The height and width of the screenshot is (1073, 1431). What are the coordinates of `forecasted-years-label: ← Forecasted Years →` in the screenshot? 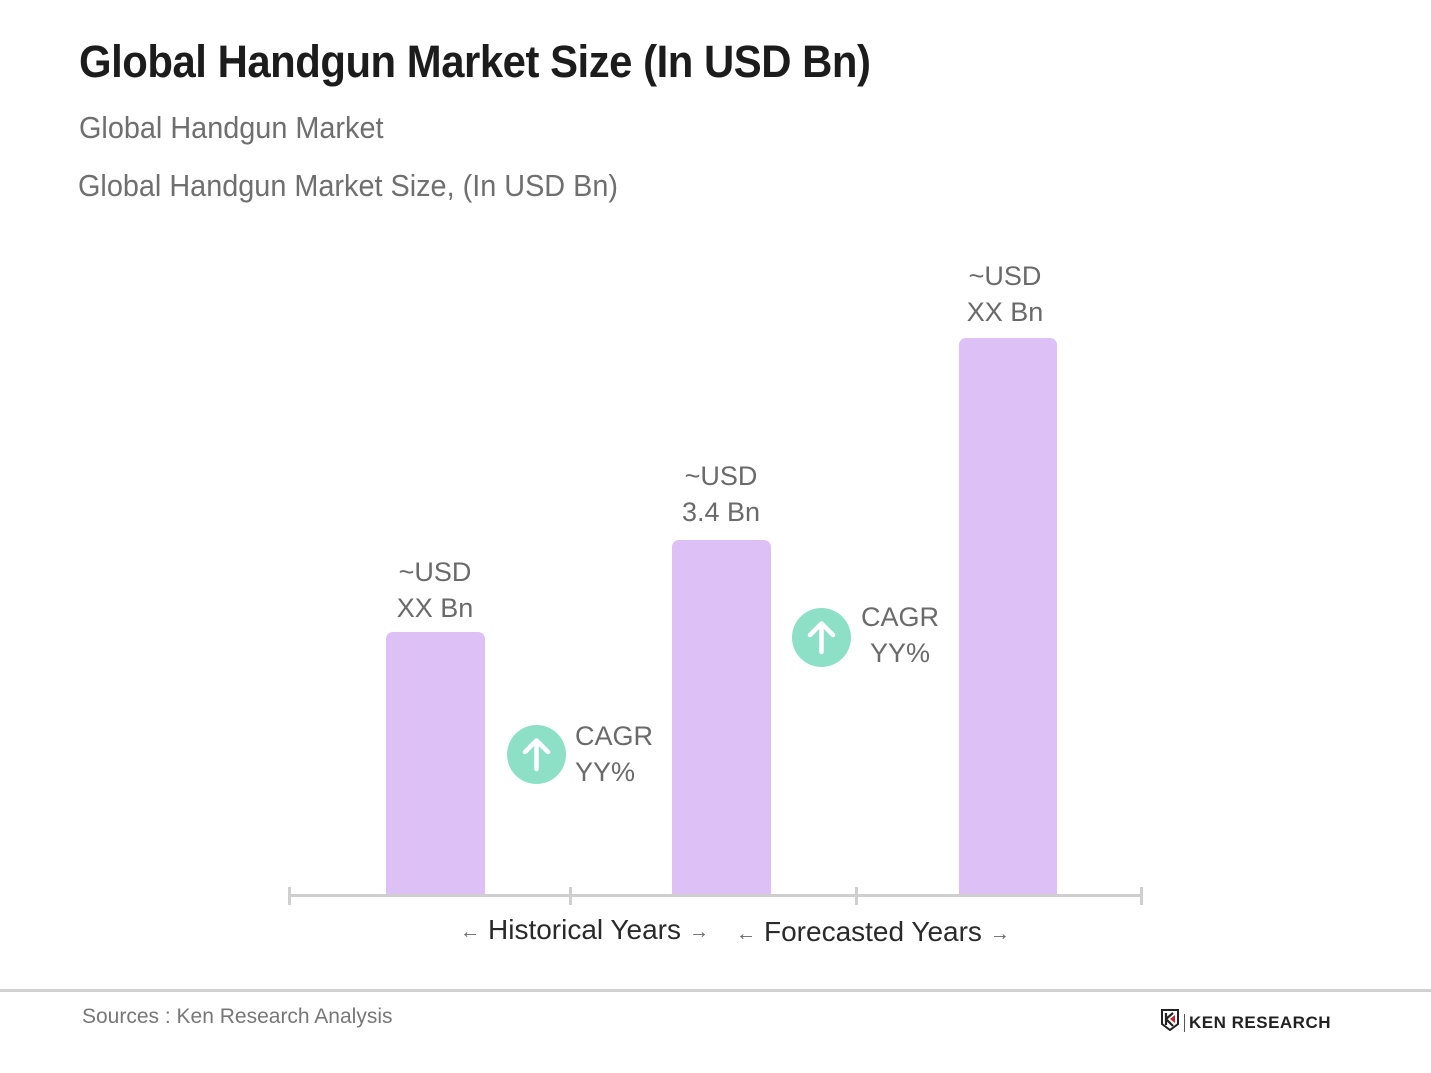 It's located at (873, 932).